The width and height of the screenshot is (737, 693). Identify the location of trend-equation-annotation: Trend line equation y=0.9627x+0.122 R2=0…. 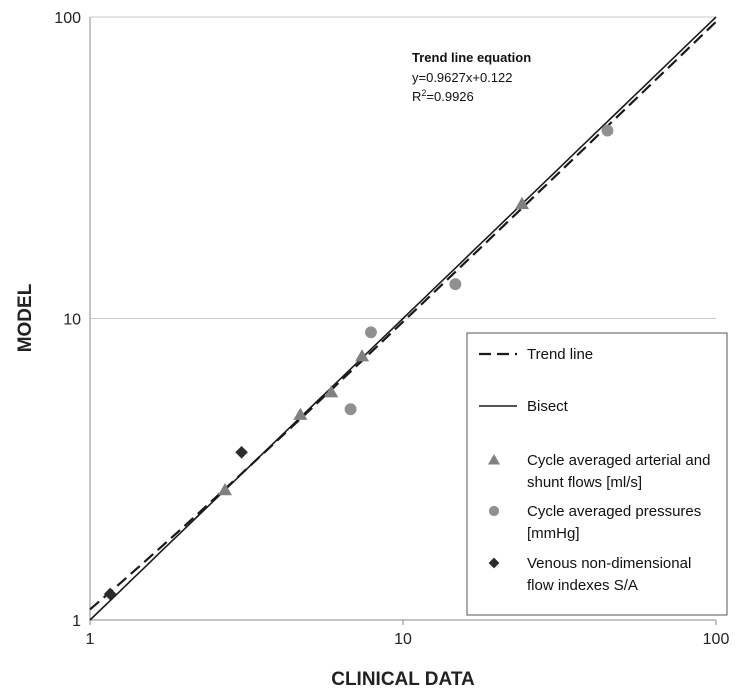
(471, 77).